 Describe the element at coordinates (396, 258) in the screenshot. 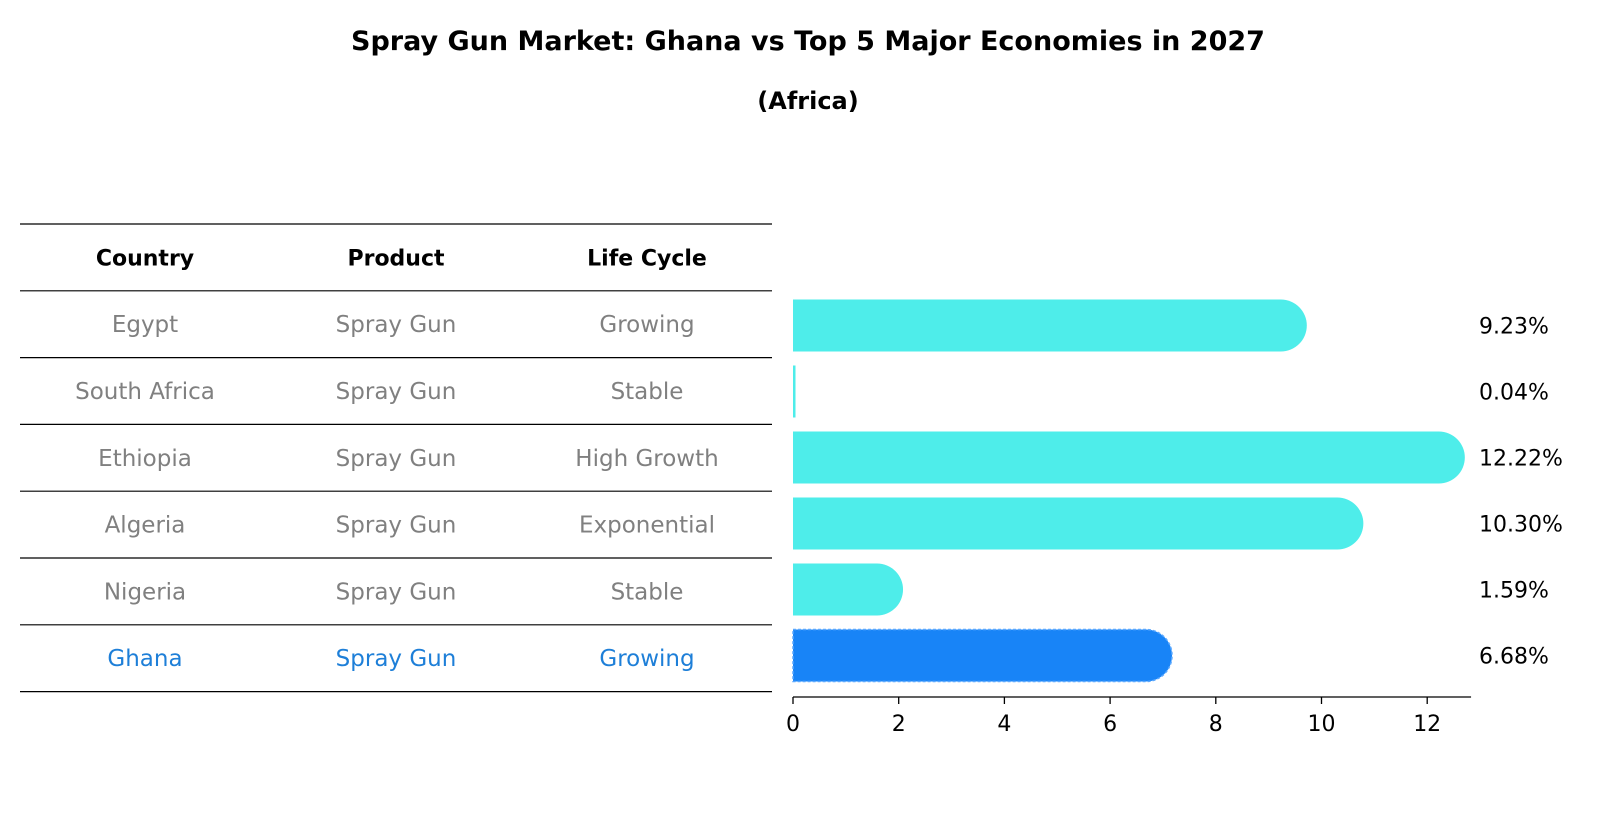

I see `table-header-cell: Product` at that location.